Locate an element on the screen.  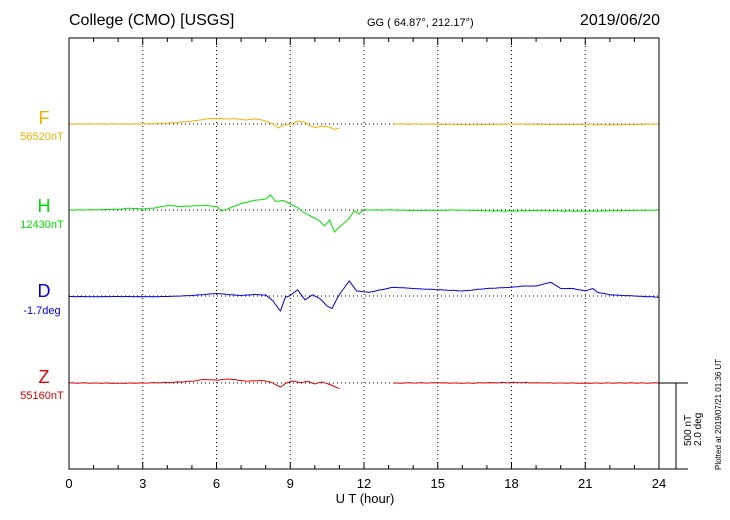
x-tick-label: 18 is located at coordinates (511, 483).